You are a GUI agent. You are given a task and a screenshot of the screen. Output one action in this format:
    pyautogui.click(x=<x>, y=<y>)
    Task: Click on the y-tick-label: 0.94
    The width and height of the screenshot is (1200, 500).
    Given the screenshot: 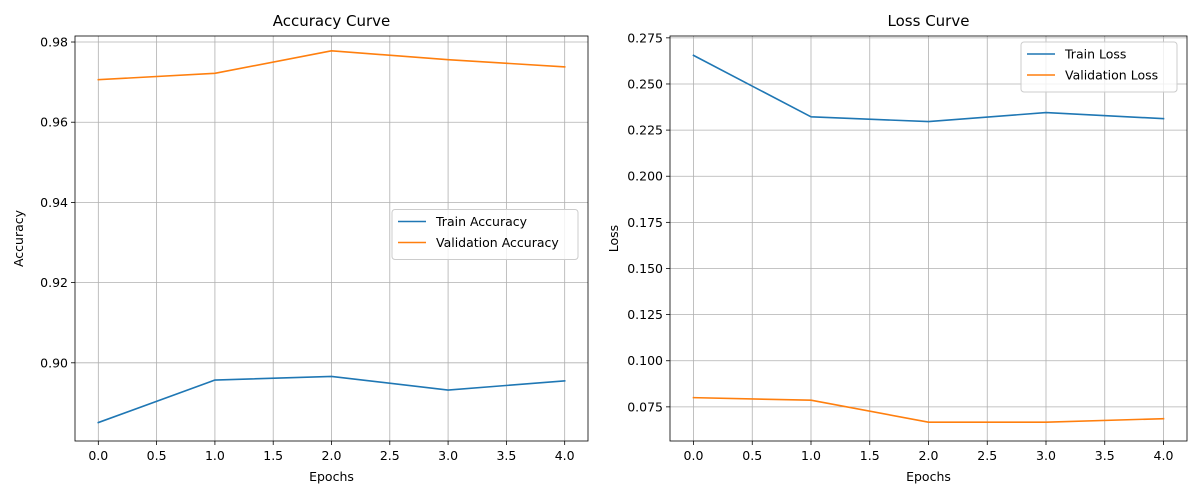 What is the action you would take?
    pyautogui.click(x=54, y=202)
    